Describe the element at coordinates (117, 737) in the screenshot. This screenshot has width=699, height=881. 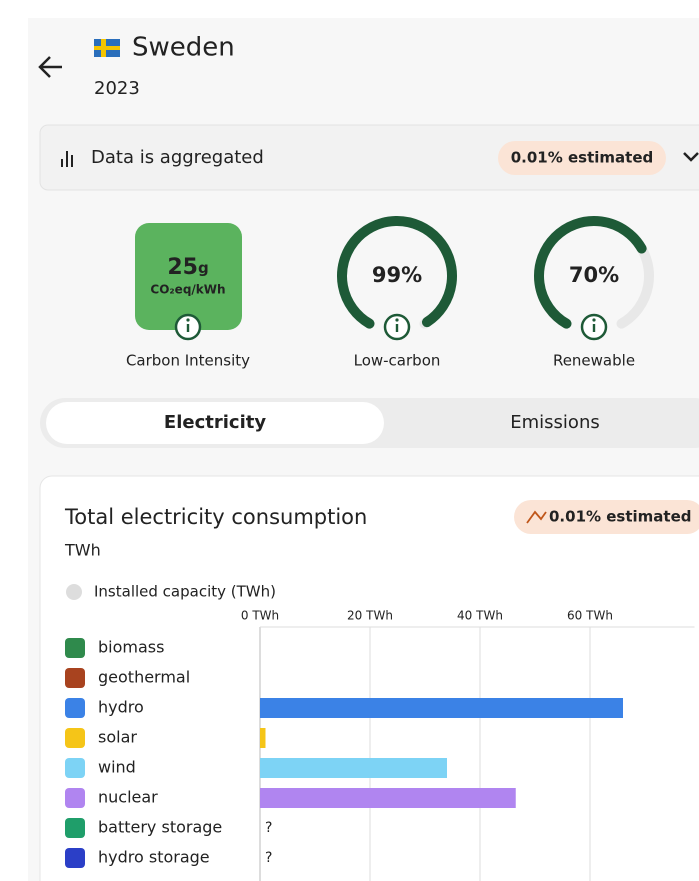
I see `category-label: solar` at that location.